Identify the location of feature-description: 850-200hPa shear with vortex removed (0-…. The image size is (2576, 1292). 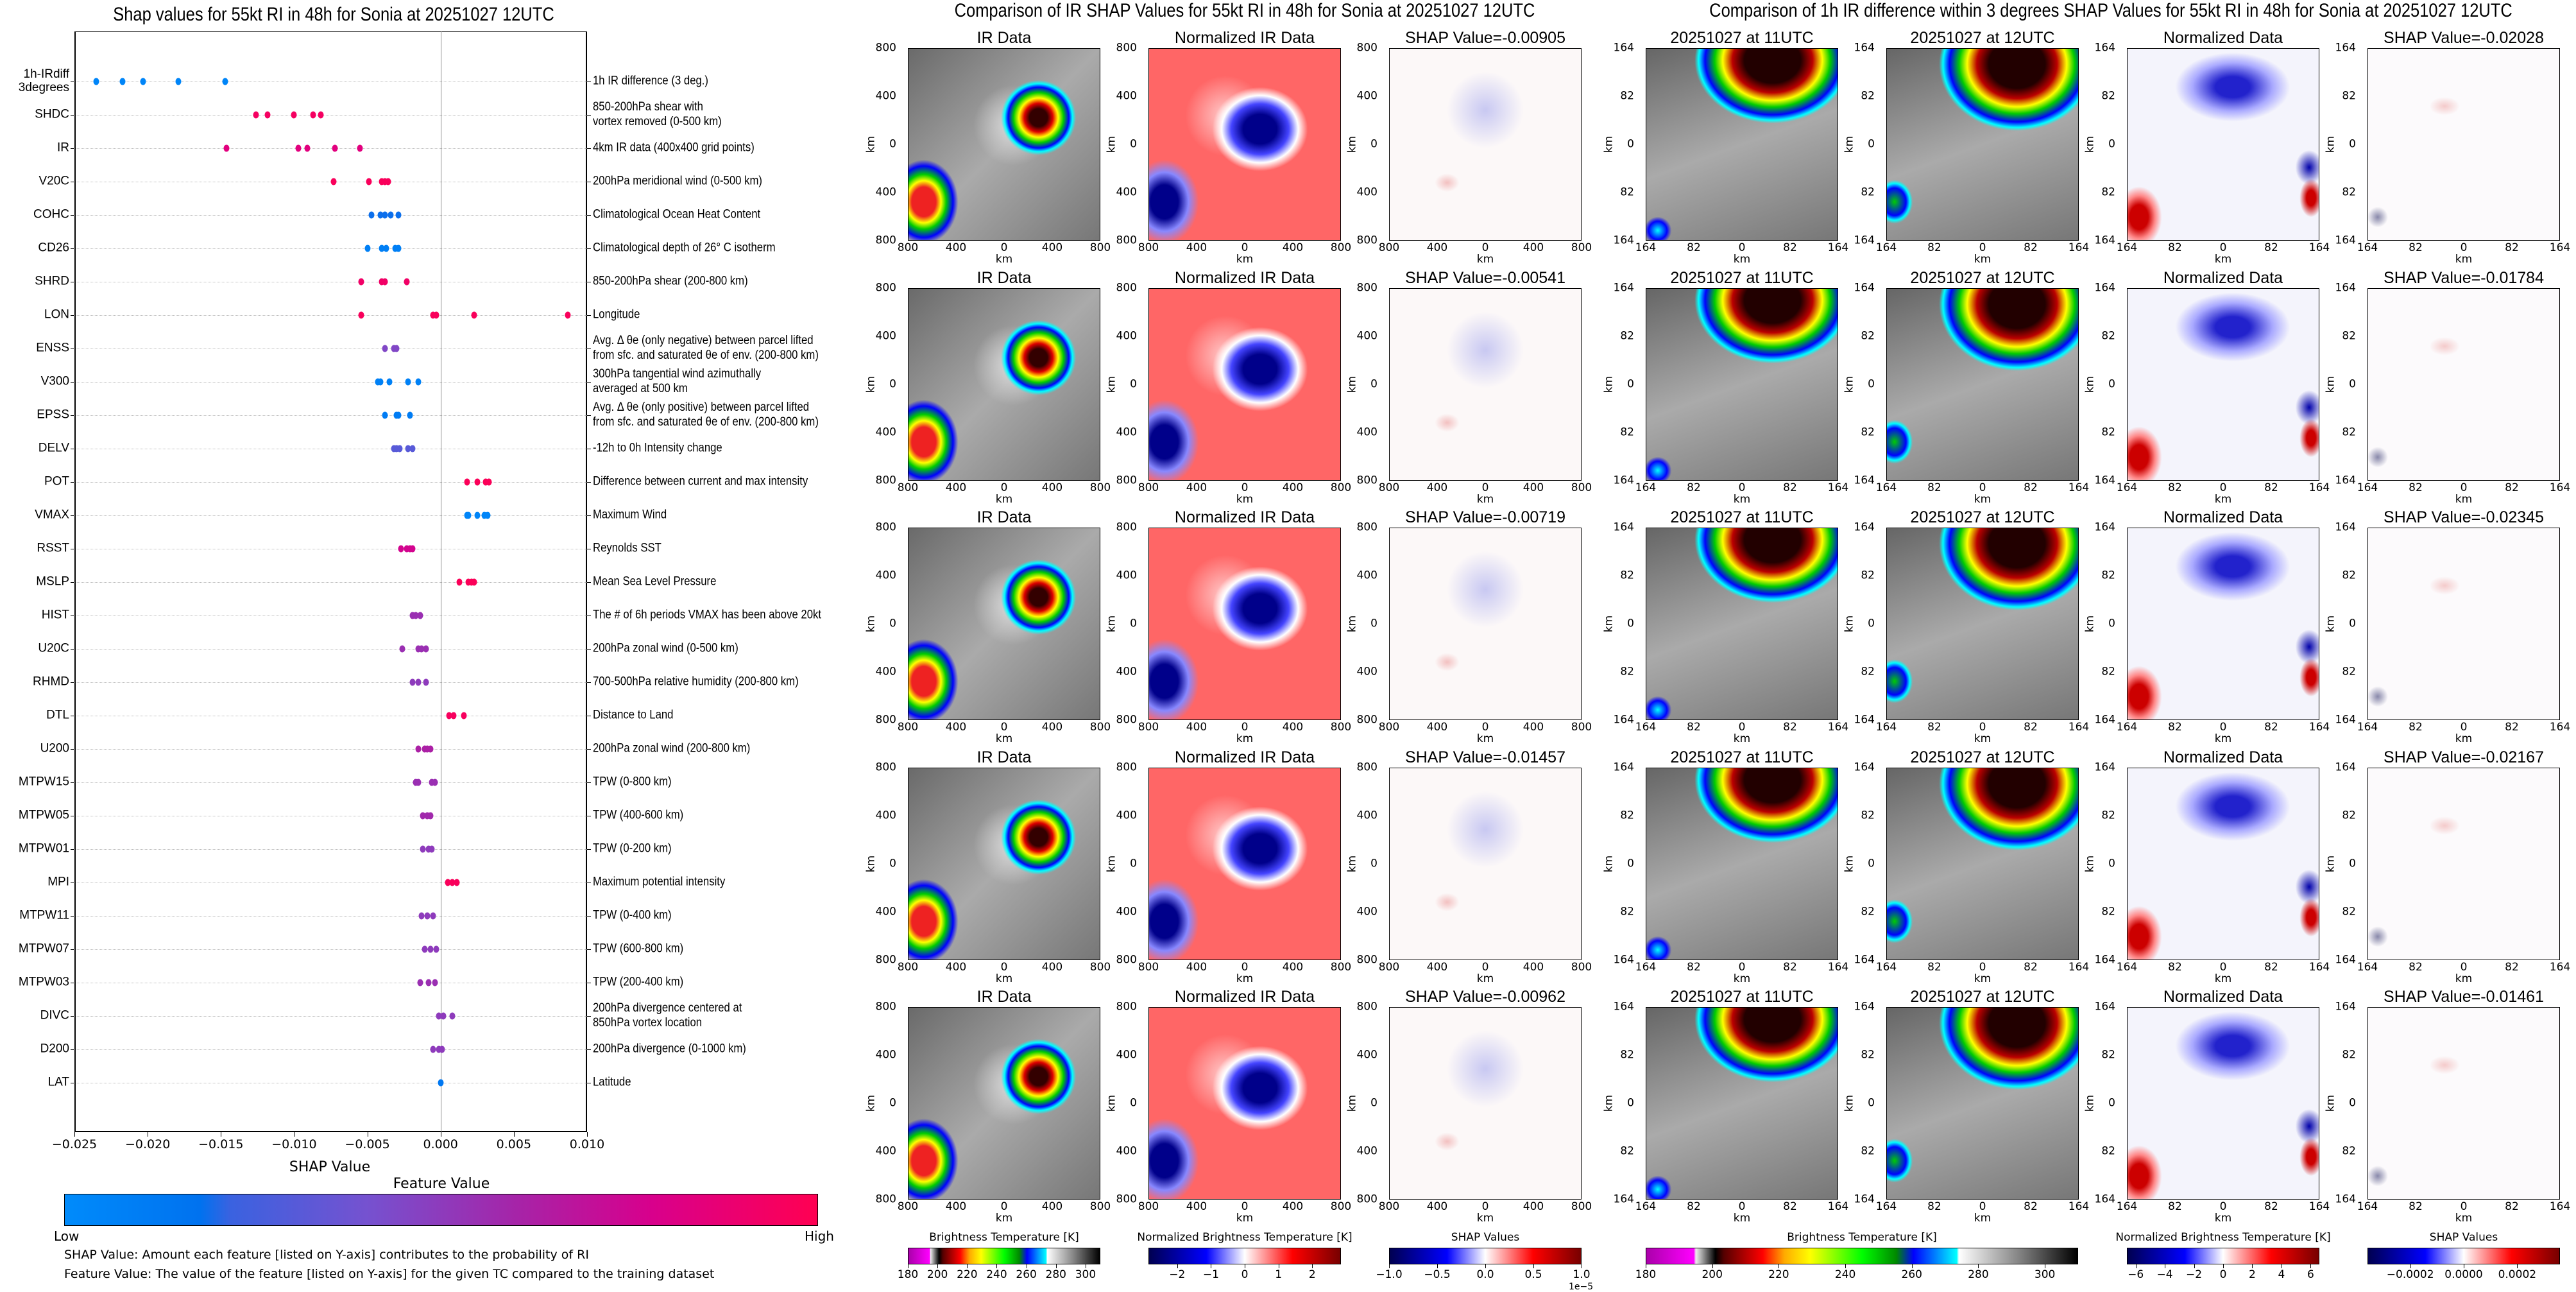
(657, 114).